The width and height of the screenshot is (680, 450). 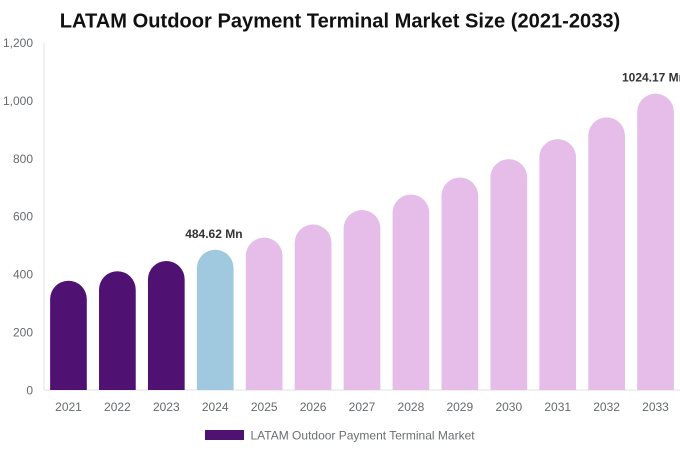 What do you see at coordinates (213, 234) in the screenshot?
I see `svg-text: 484.62 Mn` at bounding box center [213, 234].